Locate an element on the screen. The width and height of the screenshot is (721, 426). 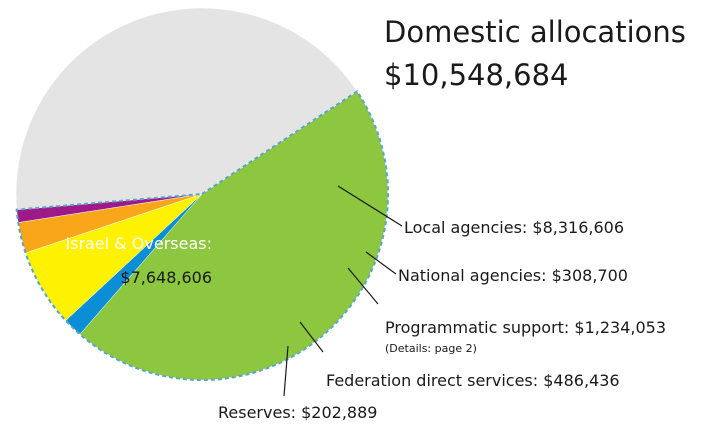
leader-programmatic-support is located at coordinates (363, 286).